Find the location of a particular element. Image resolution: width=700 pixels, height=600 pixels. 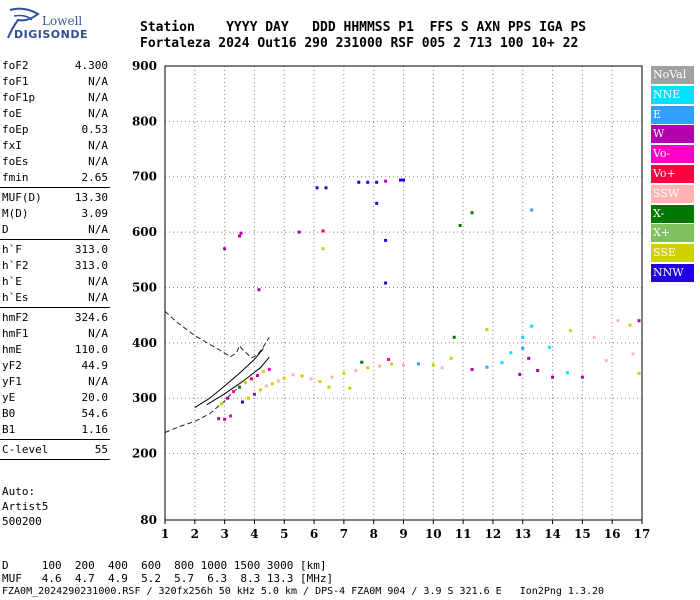

param-row: h`Es N/A is located at coordinates (56, 298).